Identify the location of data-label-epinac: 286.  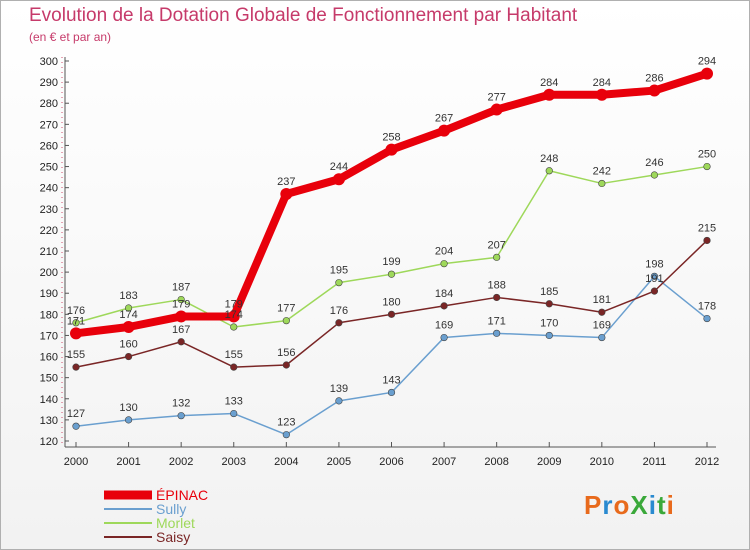
(654, 79).